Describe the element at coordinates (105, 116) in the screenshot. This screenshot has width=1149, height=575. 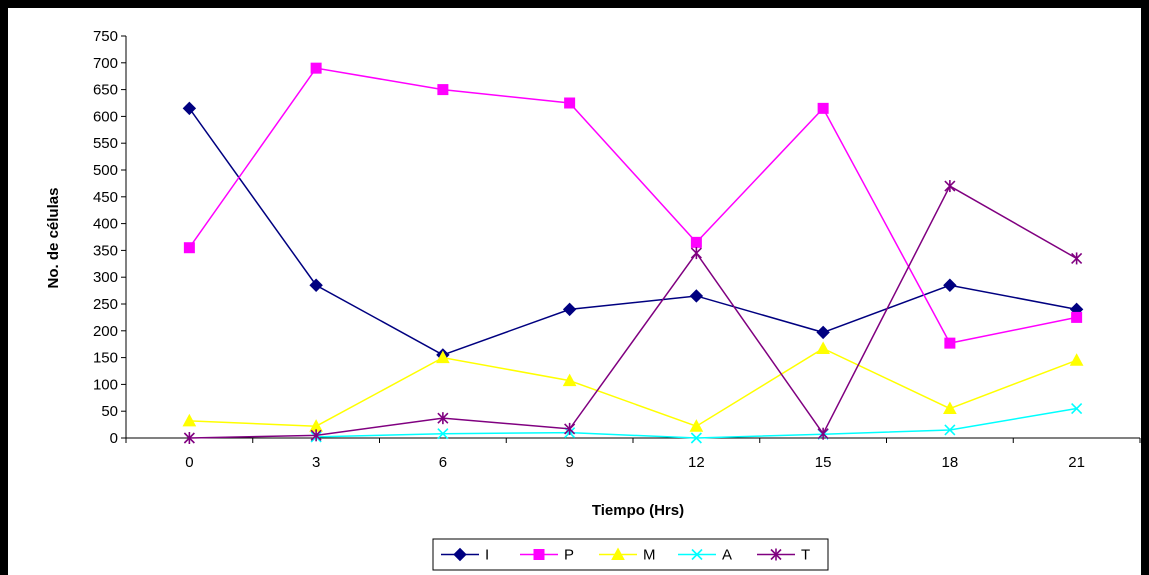
I see `y-tick-label: 600` at that location.